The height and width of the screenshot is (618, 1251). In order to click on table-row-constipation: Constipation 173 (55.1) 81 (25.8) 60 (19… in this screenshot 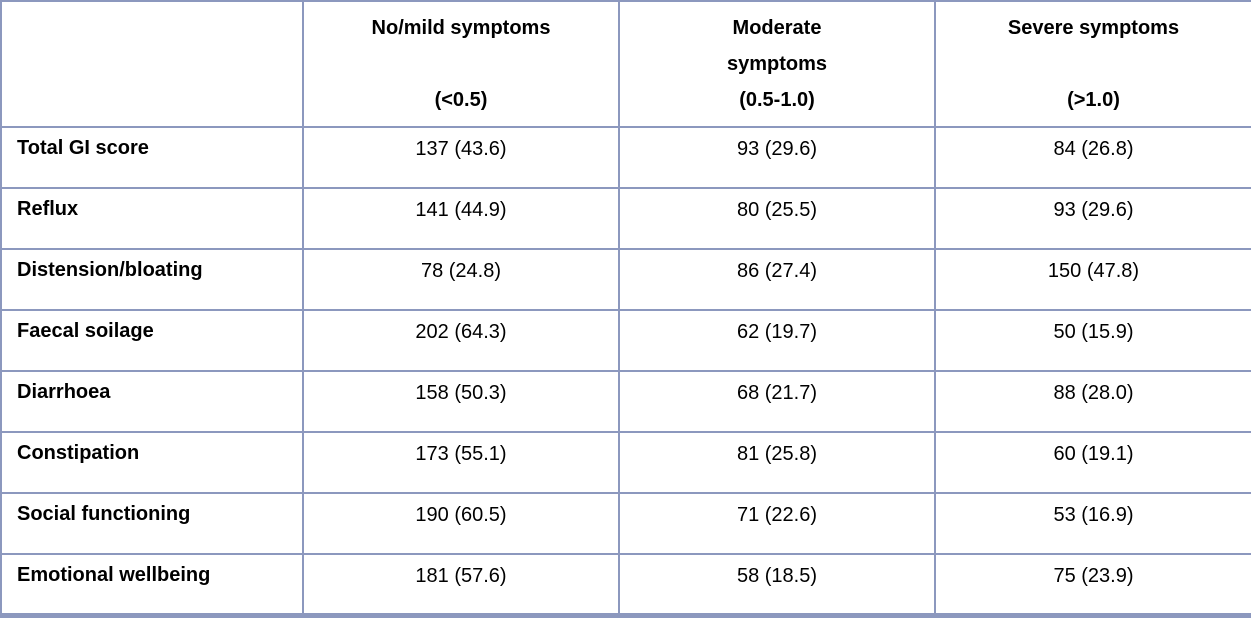, I will do `click(625, 463)`.